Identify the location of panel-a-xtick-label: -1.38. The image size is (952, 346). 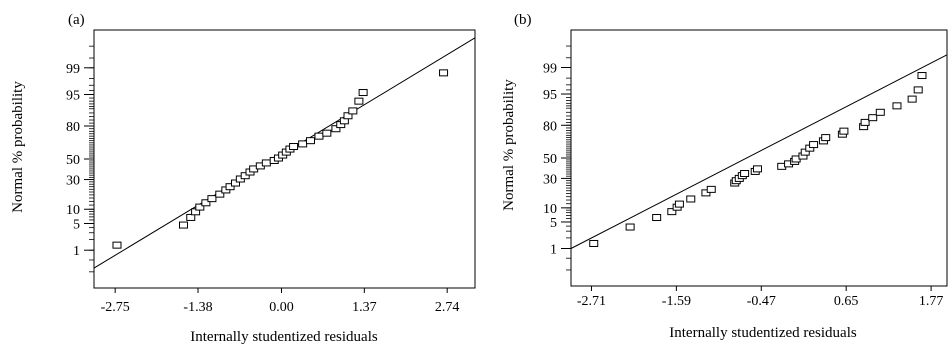
(197, 307).